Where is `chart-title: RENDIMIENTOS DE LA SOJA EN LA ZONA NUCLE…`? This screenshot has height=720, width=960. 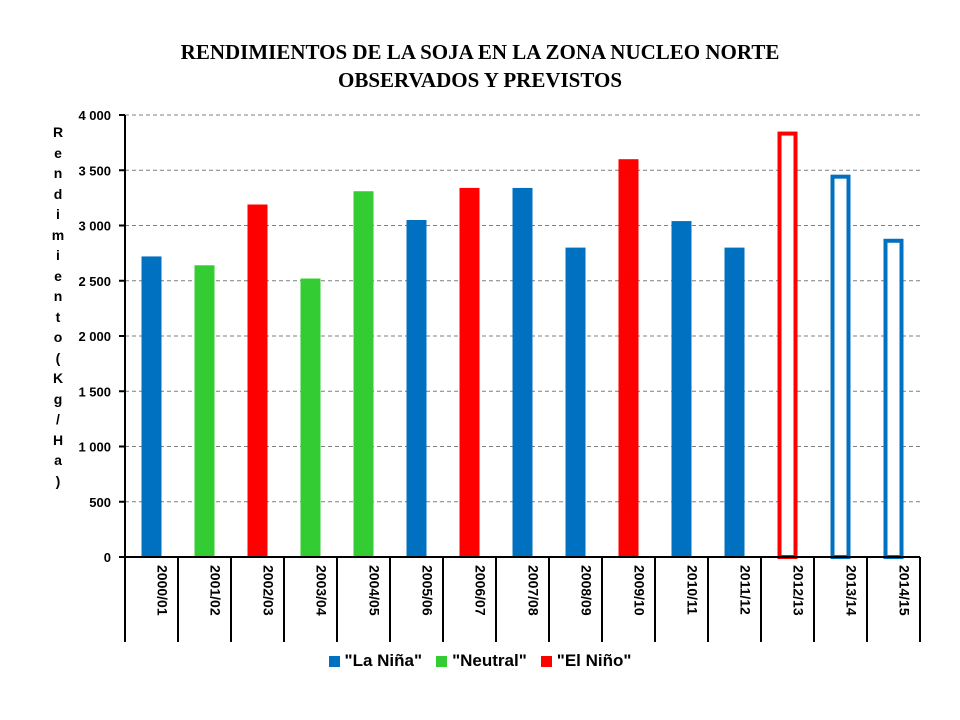 chart-title: RENDIMIENTOS DE LA SOJA EN LA ZONA NUCLE… is located at coordinates (480, 66).